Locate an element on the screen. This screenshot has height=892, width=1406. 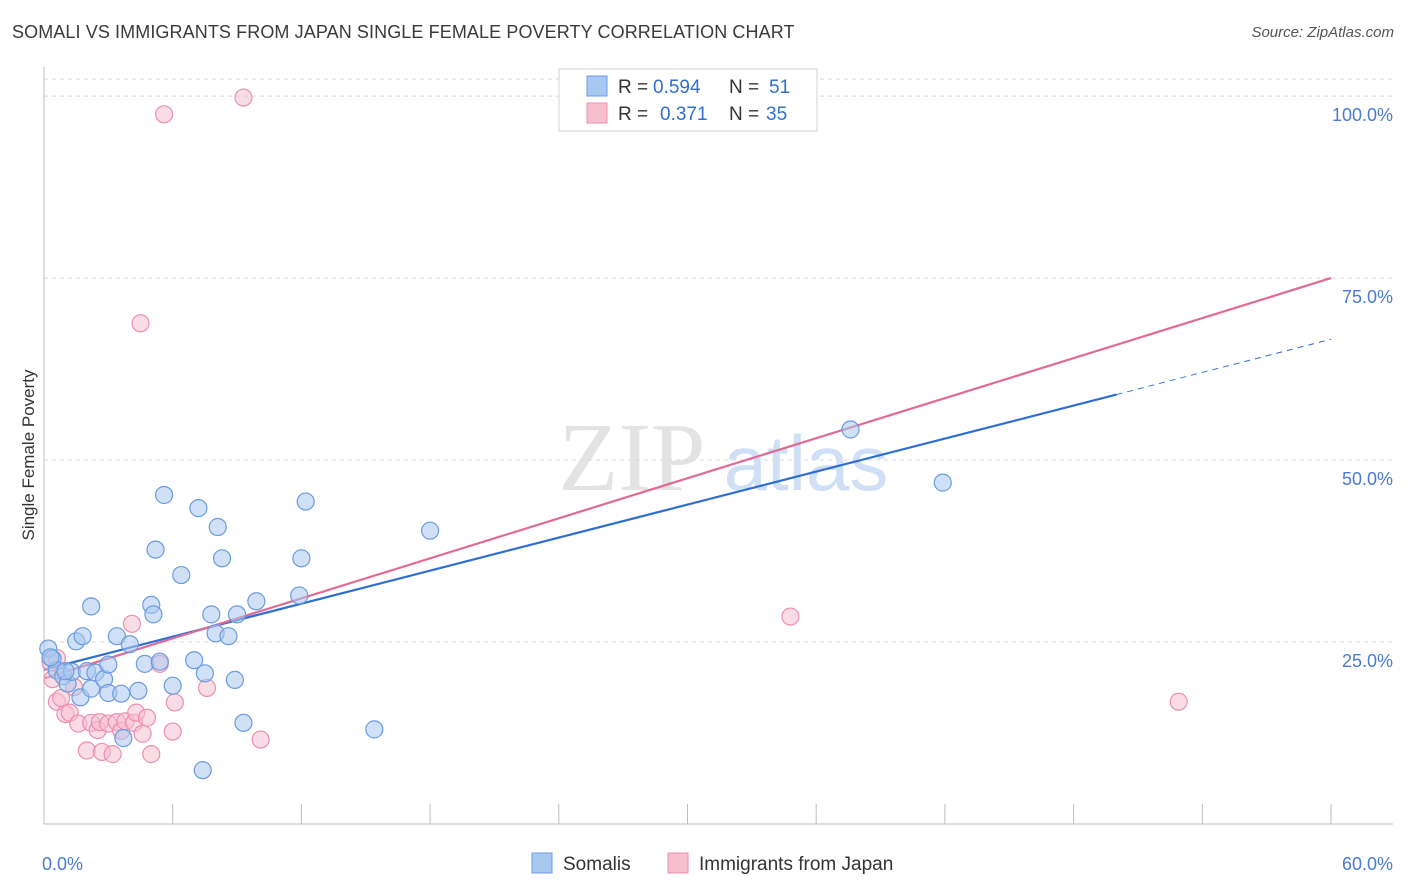
legend-n-label-somalis: N = is located at coordinates (744, 87).